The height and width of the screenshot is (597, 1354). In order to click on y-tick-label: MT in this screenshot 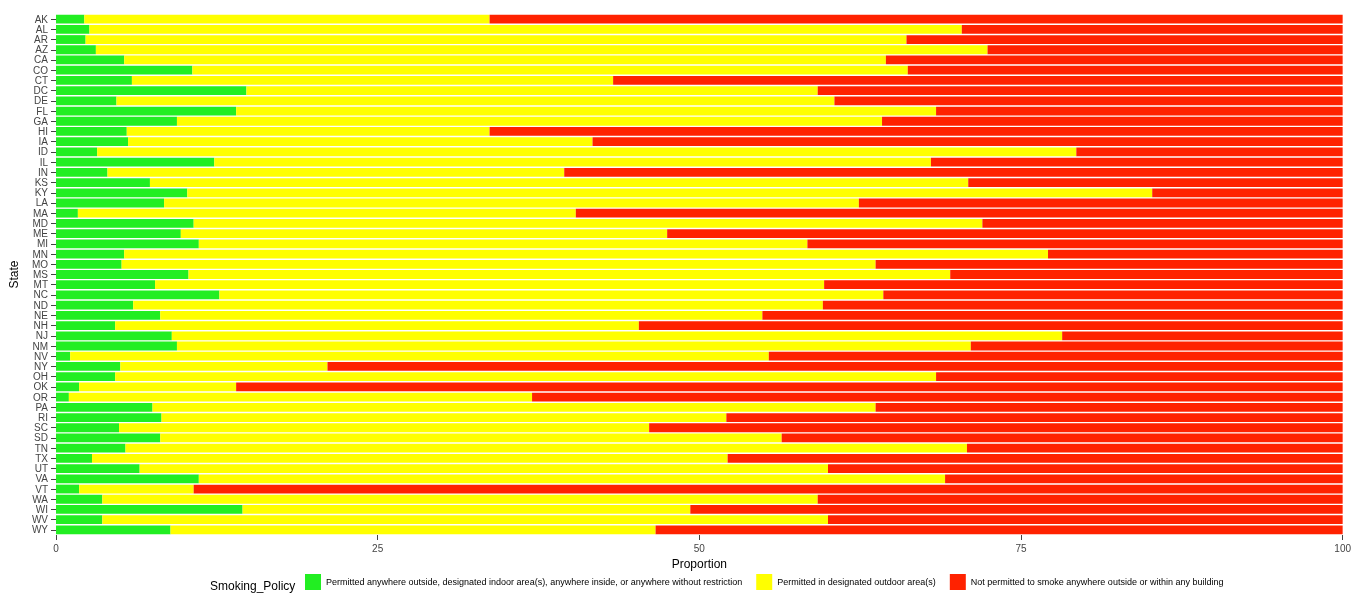, I will do `click(40, 285)`.